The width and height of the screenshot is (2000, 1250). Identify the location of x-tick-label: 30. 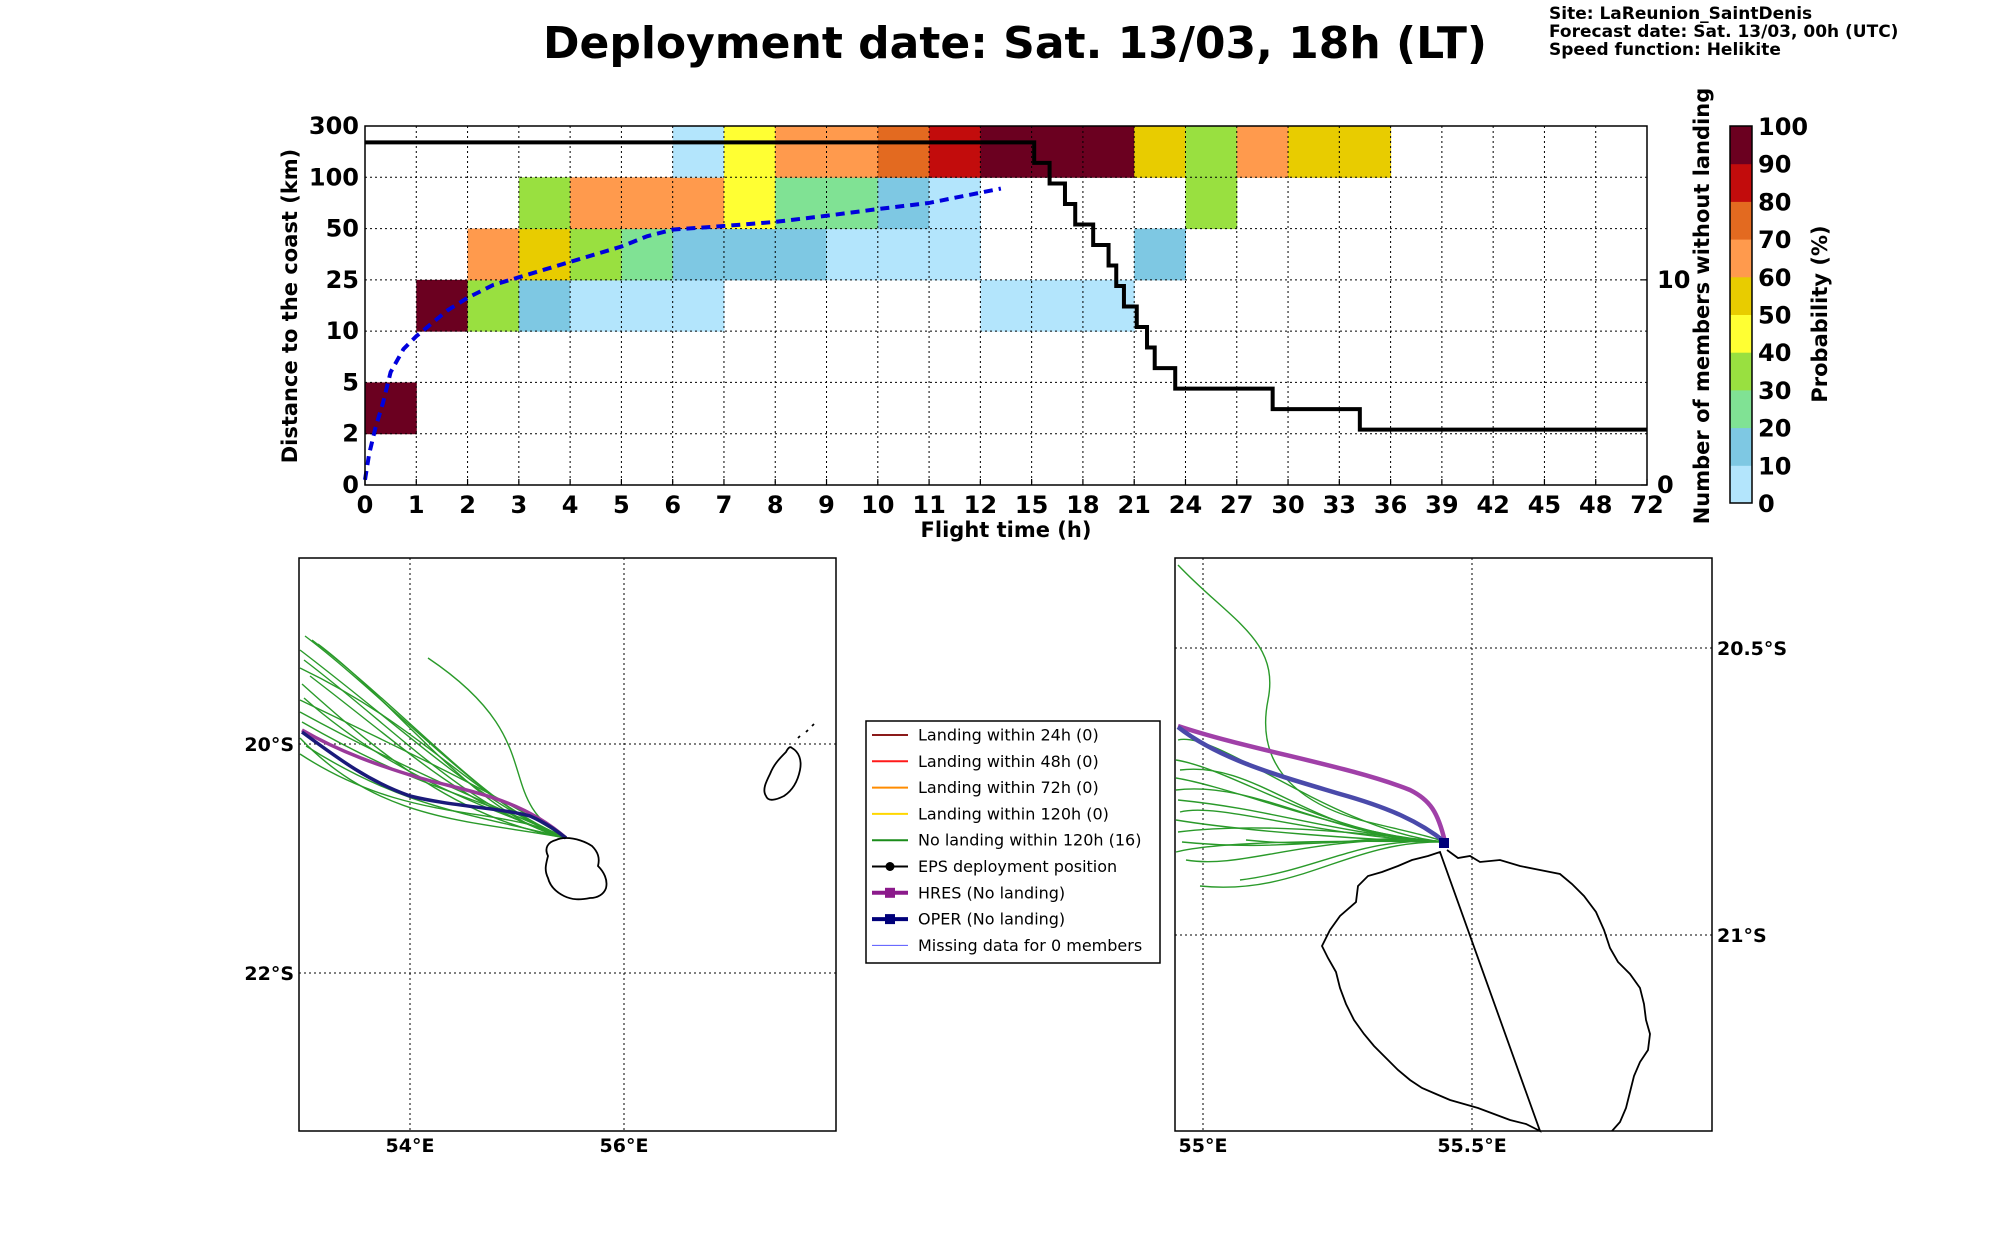
(1287, 505).